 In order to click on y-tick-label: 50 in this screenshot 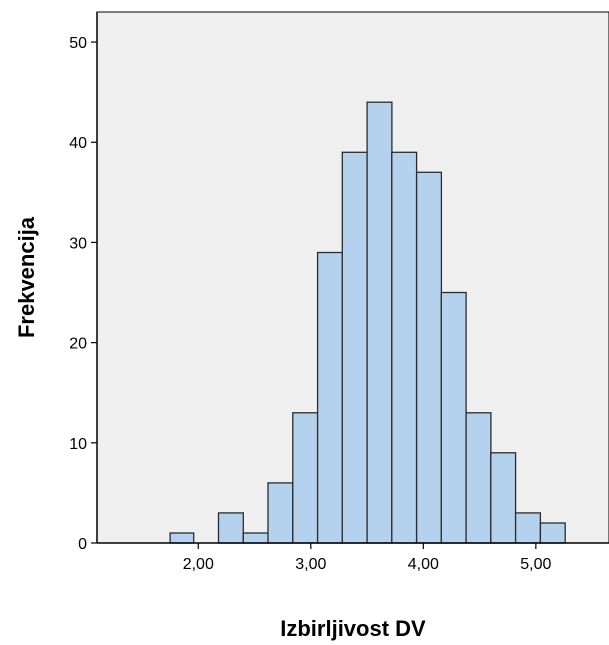, I will do `click(78, 43)`.